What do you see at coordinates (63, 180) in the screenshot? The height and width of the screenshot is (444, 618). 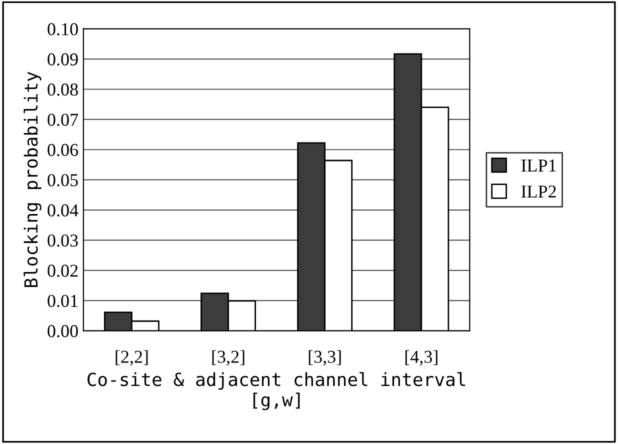 I see `y-tick-label: 0.05` at bounding box center [63, 180].